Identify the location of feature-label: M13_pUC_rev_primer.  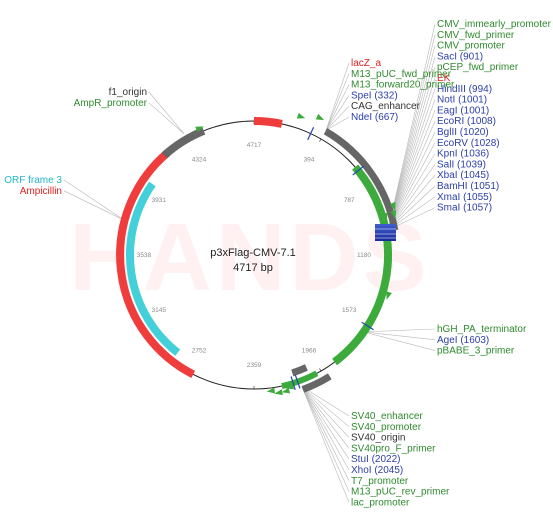
(400, 492).